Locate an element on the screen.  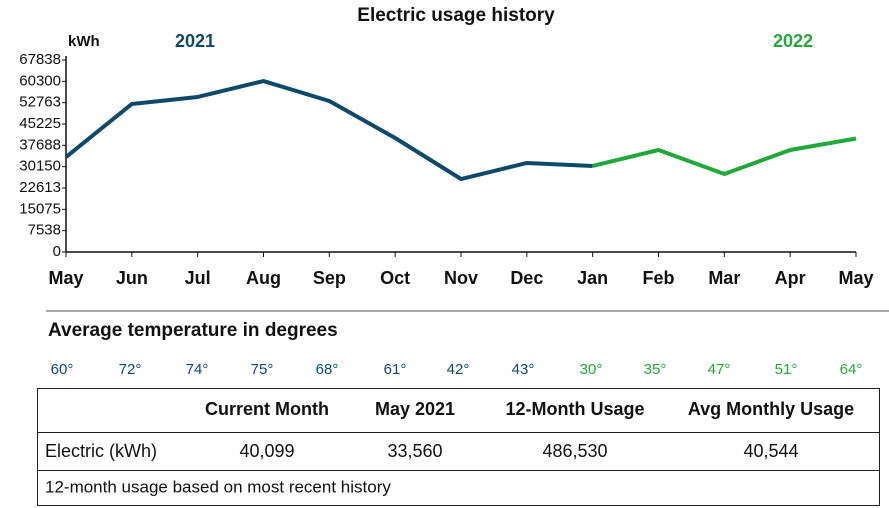
temperature: 43° is located at coordinates (523, 369).